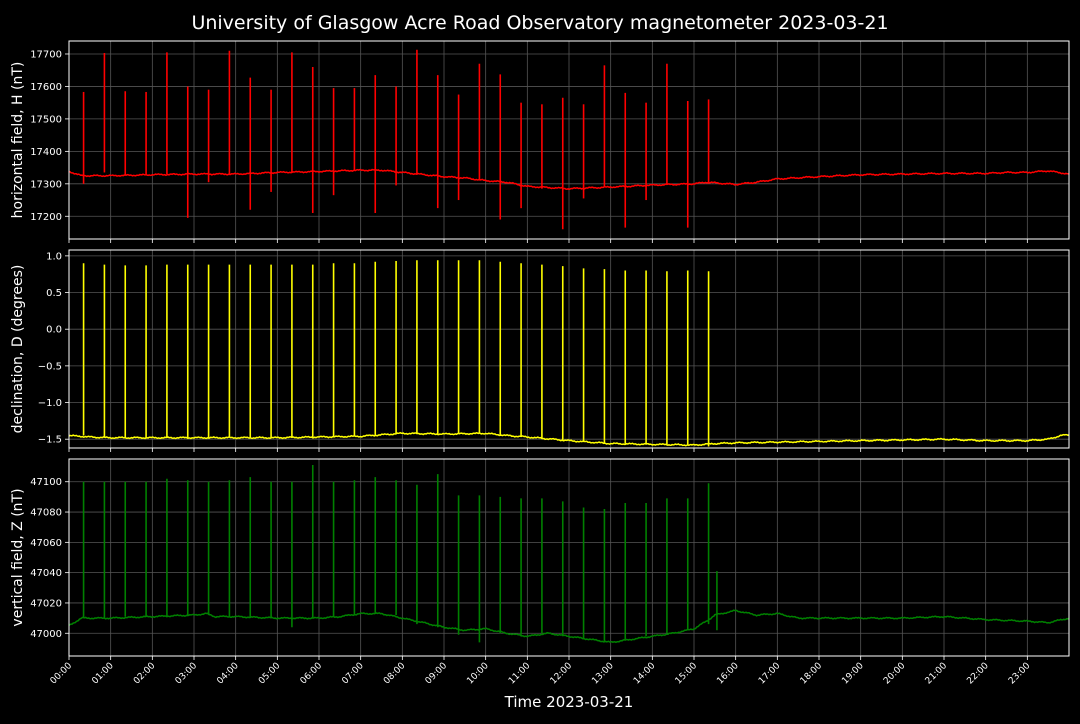 Image resolution: width=1080 pixels, height=724 pixels. What do you see at coordinates (46, 543) in the screenshot?
I see `y-tick-label: 47060` at bounding box center [46, 543].